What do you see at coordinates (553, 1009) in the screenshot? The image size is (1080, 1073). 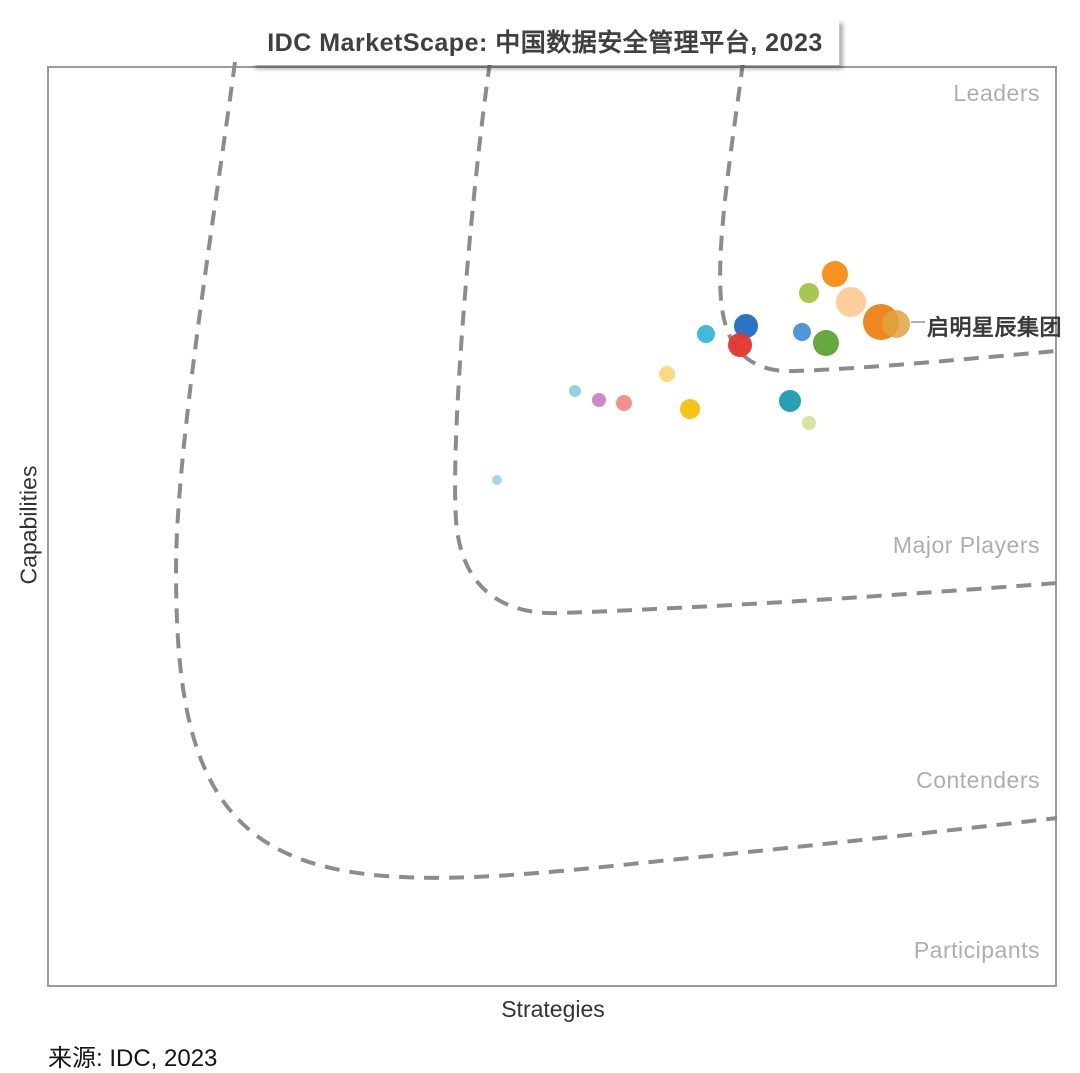 I see `x-axis-label: Strategies` at bounding box center [553, 1009].